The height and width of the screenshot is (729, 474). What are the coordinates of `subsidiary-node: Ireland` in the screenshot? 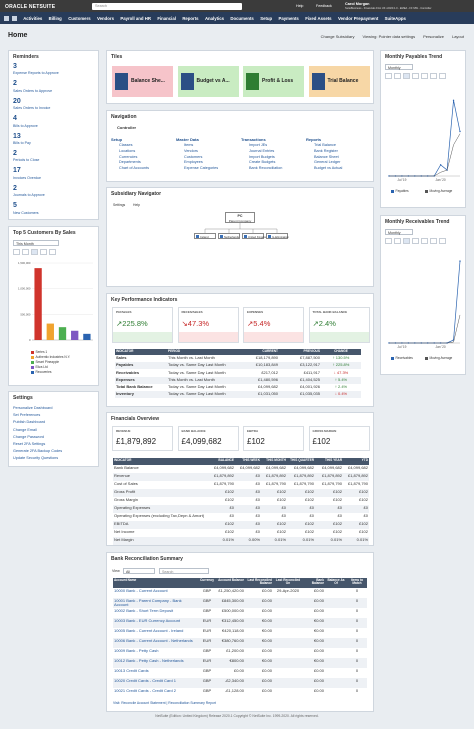 It's located at (205, 236).